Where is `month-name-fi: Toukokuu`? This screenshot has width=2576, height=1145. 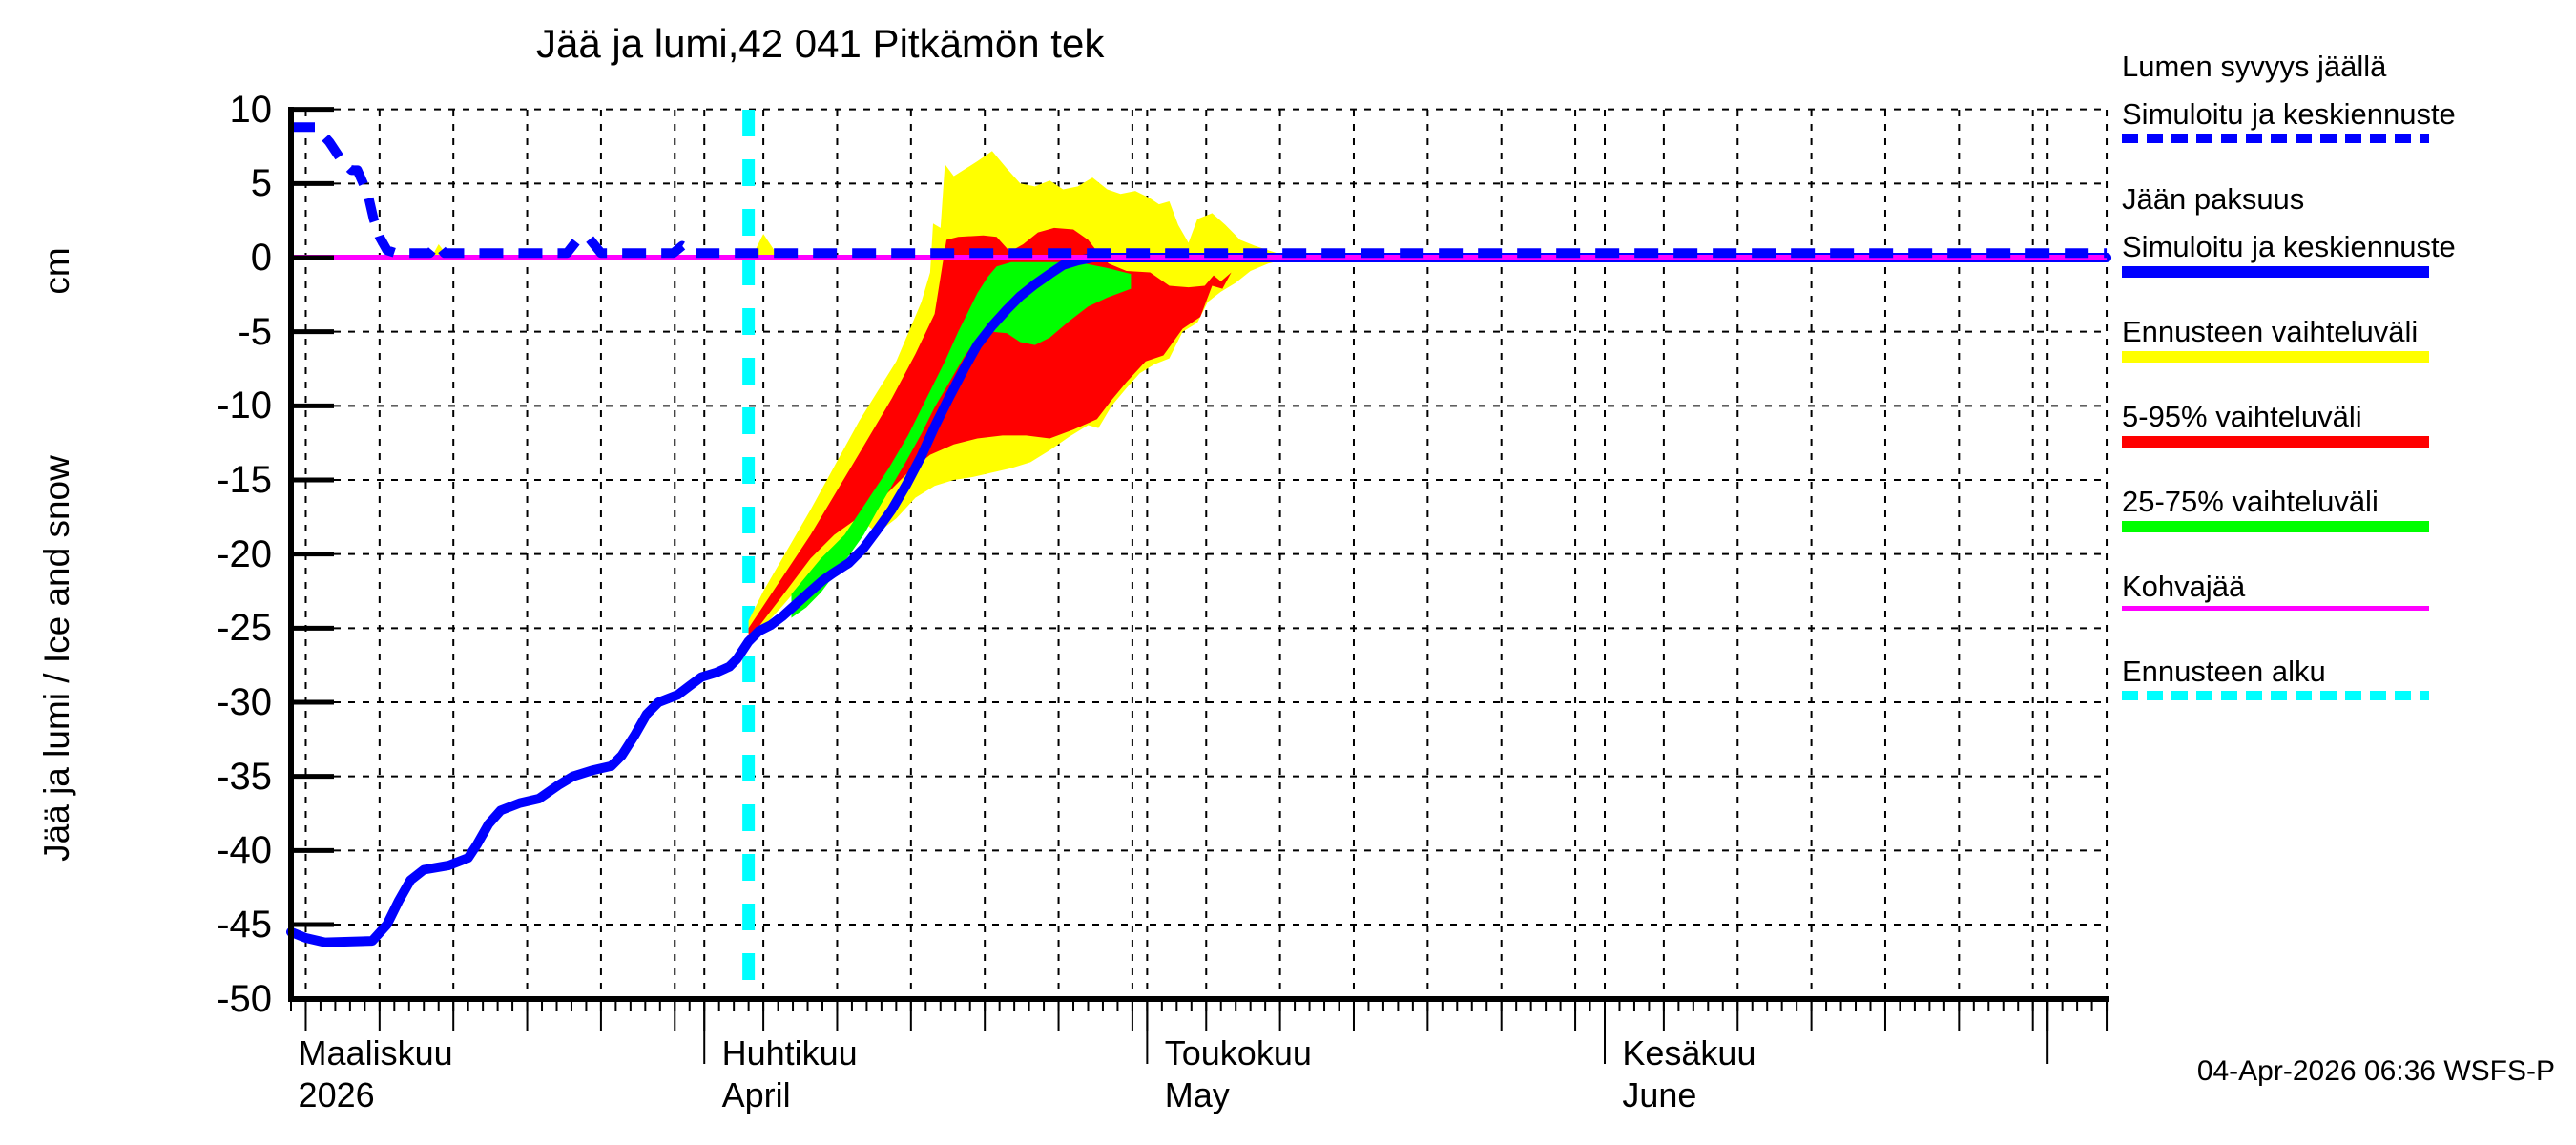 month-name-fi: Toukokuu is located at coordinates (1238, 1052).